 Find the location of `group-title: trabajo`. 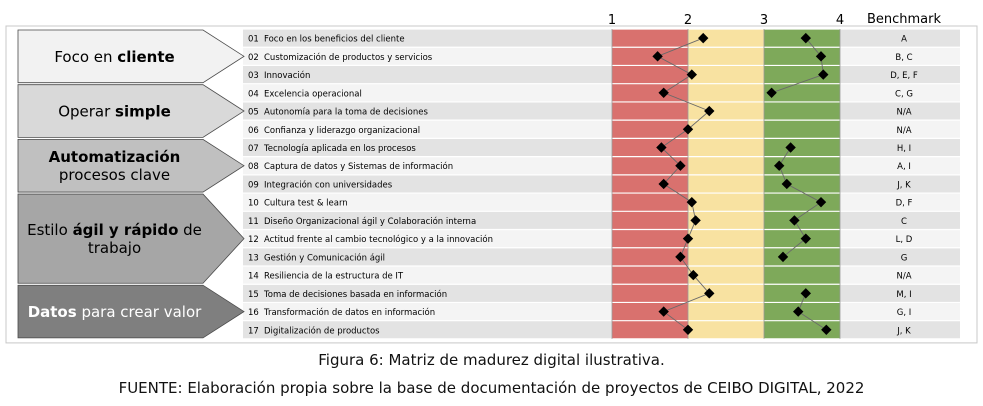

group-title: trabajo is located at coordinates (114, 248).